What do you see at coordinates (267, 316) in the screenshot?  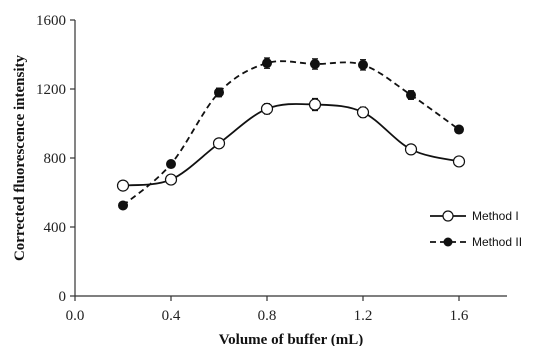 I see `x-tick-label: 0.8` at bounding box center [267, 316].